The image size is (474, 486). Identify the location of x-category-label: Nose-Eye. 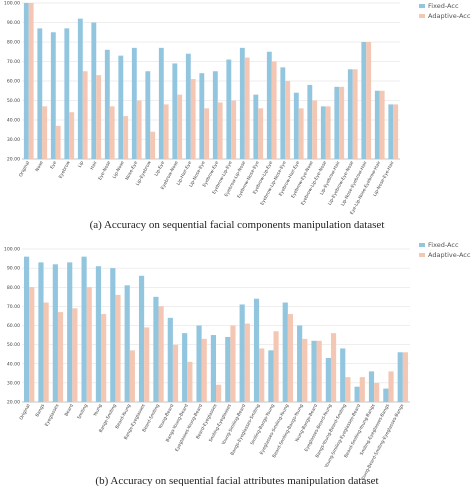
(131, 170).